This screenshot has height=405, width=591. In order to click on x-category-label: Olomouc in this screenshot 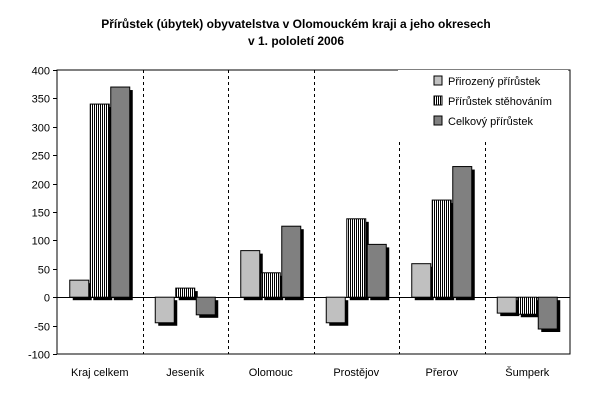, I will do `click(271, 373)`.